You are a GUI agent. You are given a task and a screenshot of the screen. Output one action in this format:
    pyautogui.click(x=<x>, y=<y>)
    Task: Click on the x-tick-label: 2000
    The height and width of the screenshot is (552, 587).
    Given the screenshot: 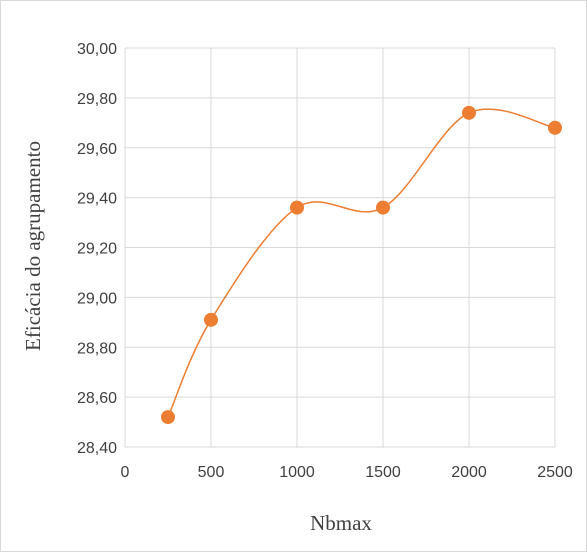 What is the action you would take?
    pyautogui.click(x=469, y=472)
    